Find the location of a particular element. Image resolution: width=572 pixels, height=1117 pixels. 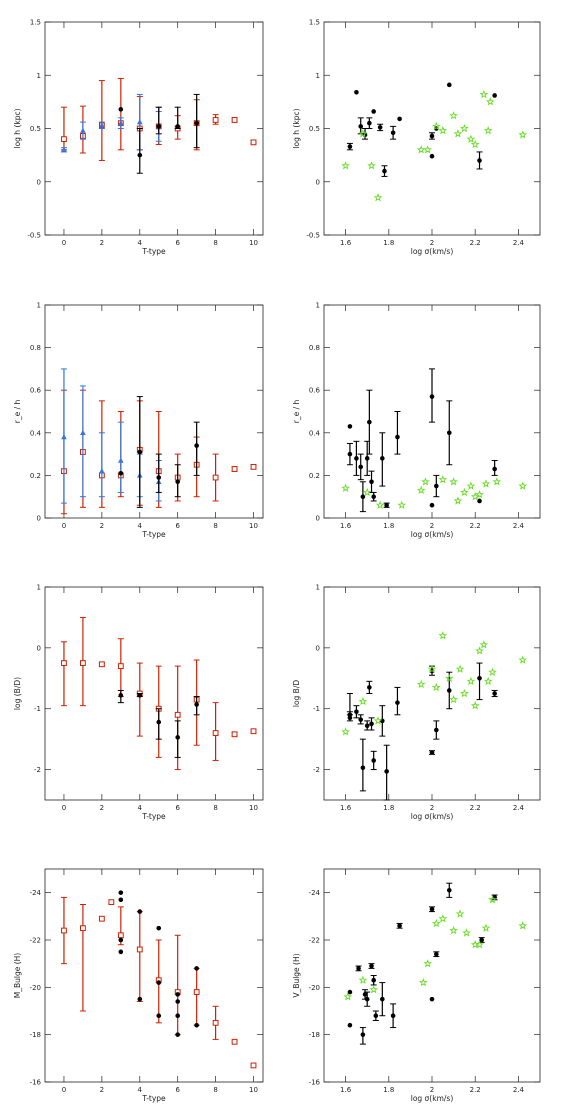

y-axis-label: M_Bulge (H) is located at coordinates (17, 976).